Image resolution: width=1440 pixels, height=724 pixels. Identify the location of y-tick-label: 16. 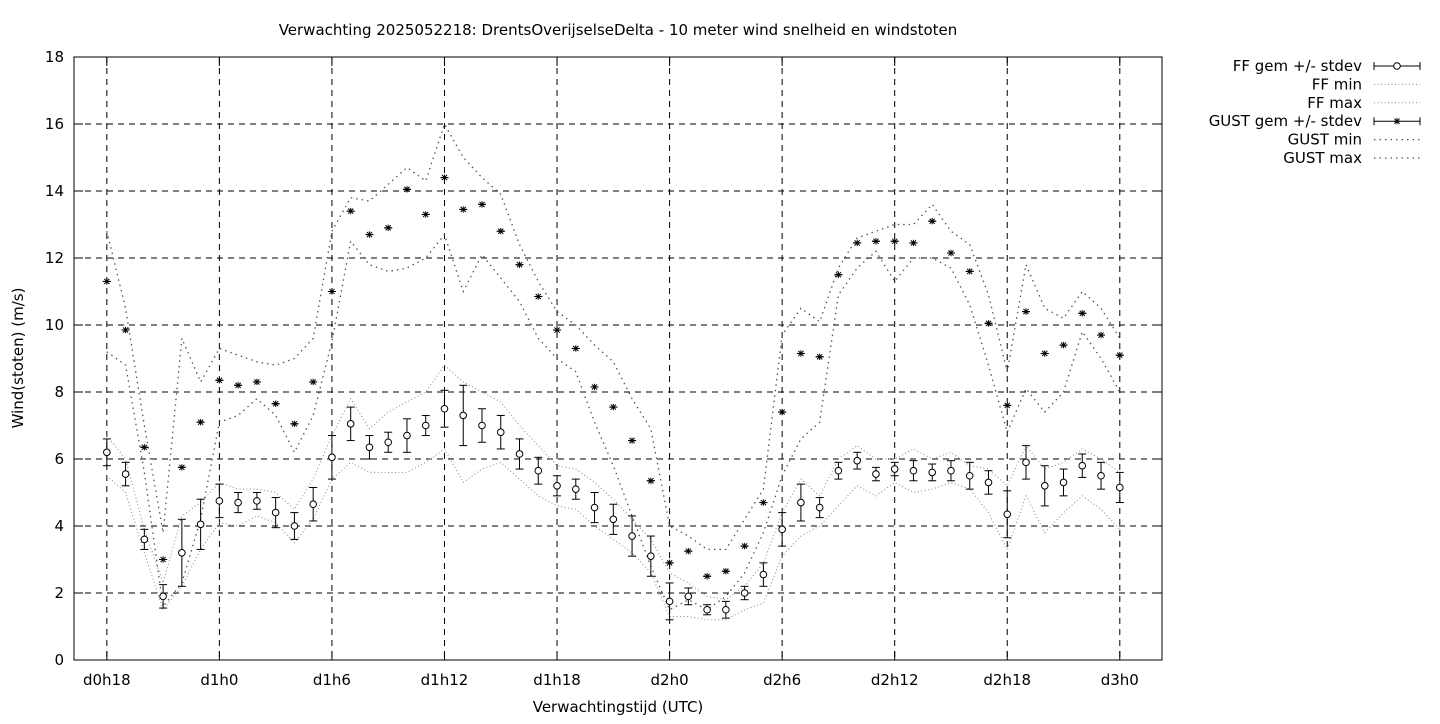
(54, 124).